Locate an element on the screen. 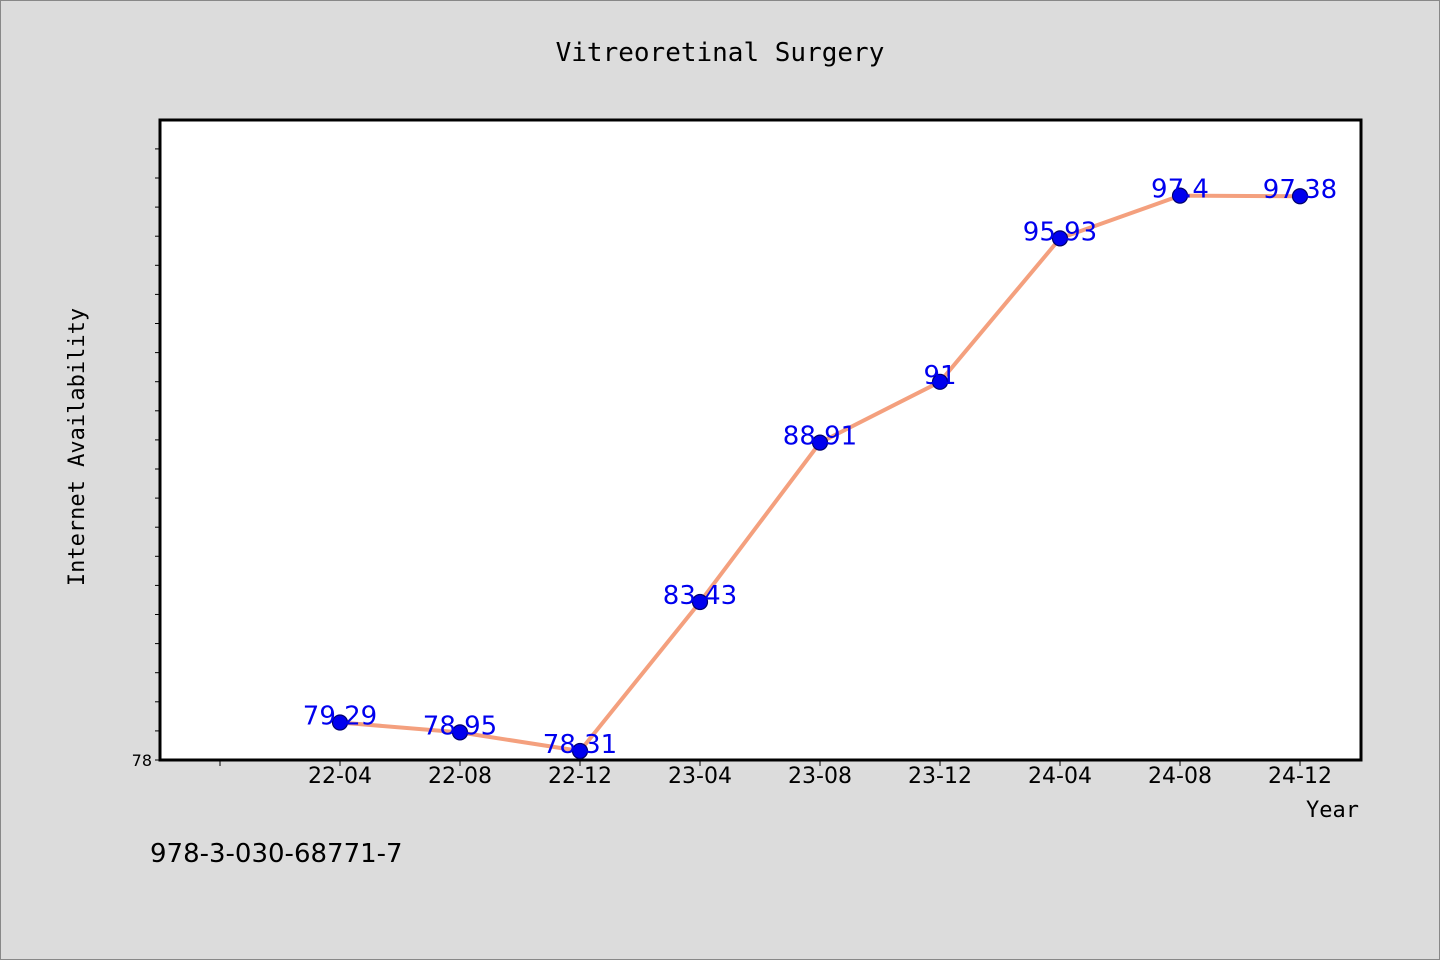 The width and height of the screenshot is (1440, 960). x-tick-label: 24-08 is located at coordinates (1180, 776).